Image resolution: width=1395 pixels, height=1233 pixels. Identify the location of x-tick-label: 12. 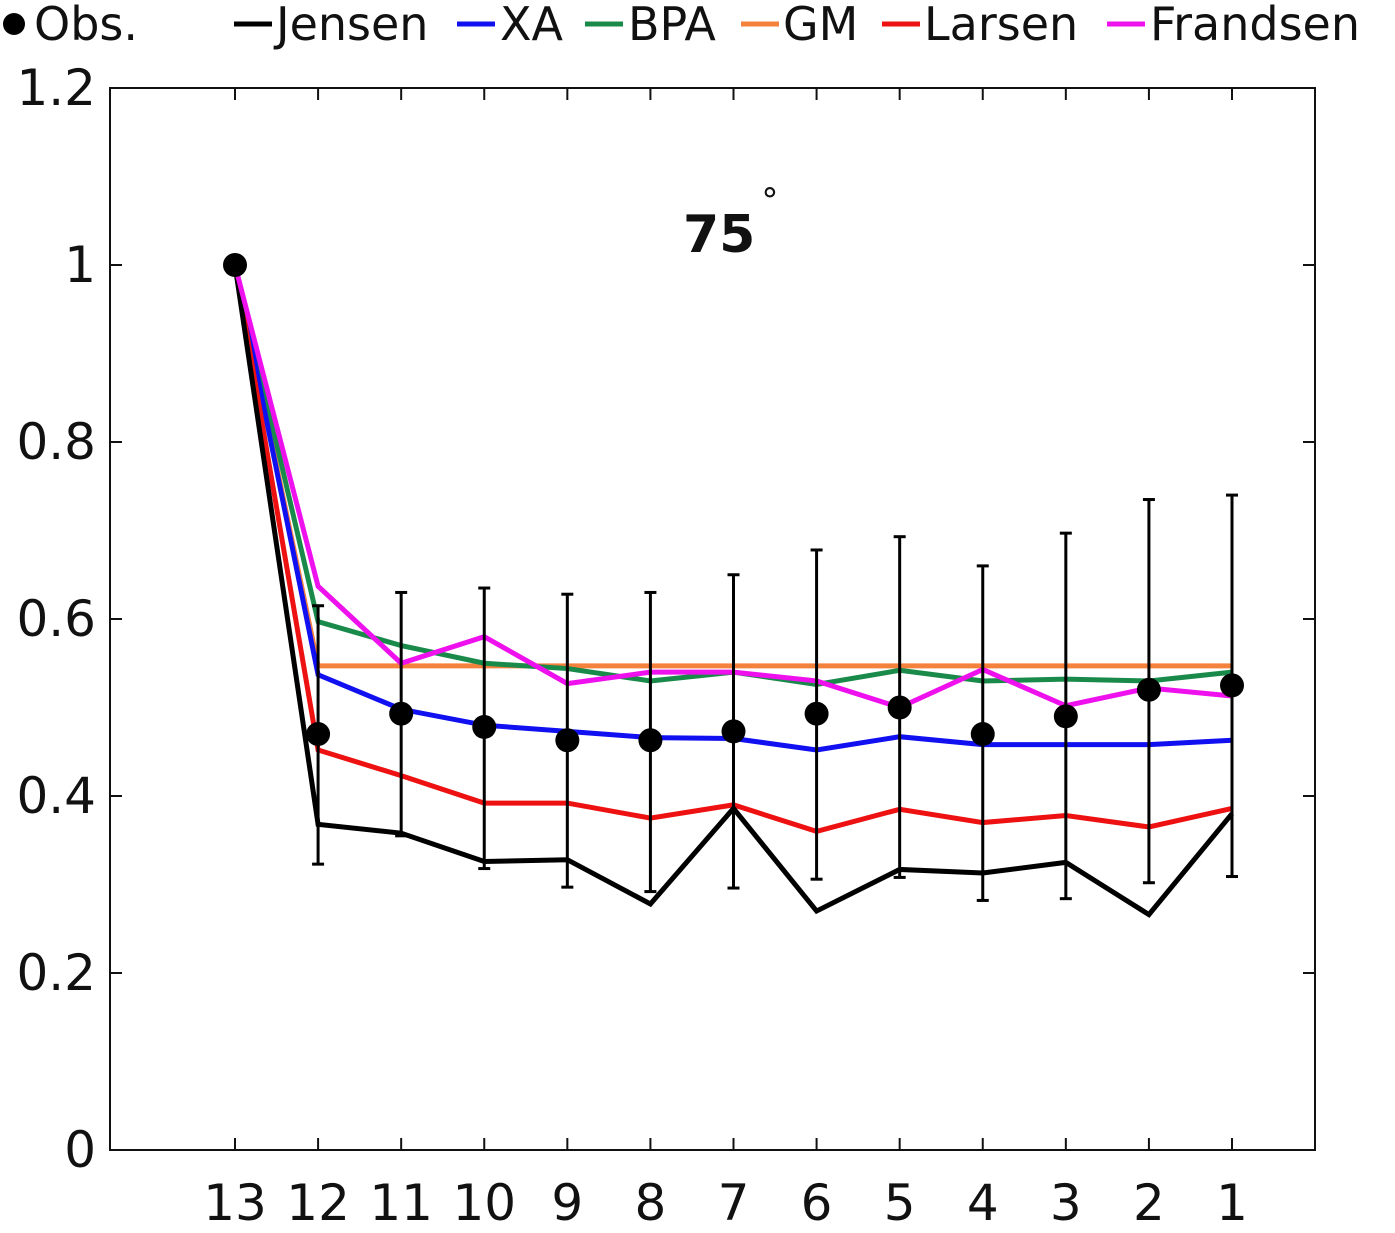
(318, 1203).